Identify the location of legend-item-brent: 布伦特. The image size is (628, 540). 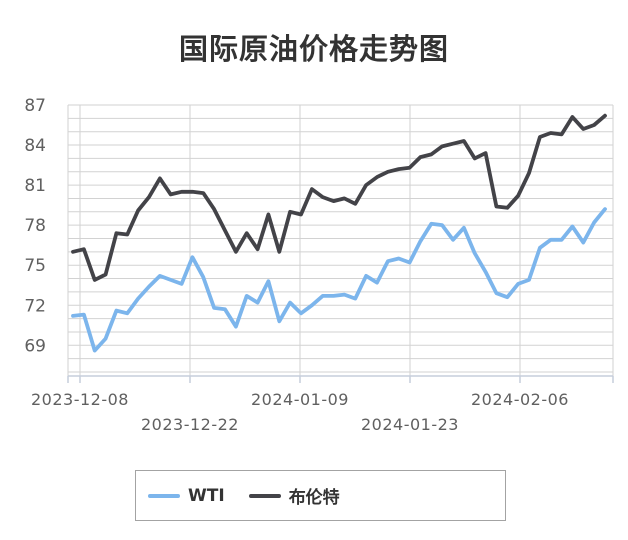
(294, 495).